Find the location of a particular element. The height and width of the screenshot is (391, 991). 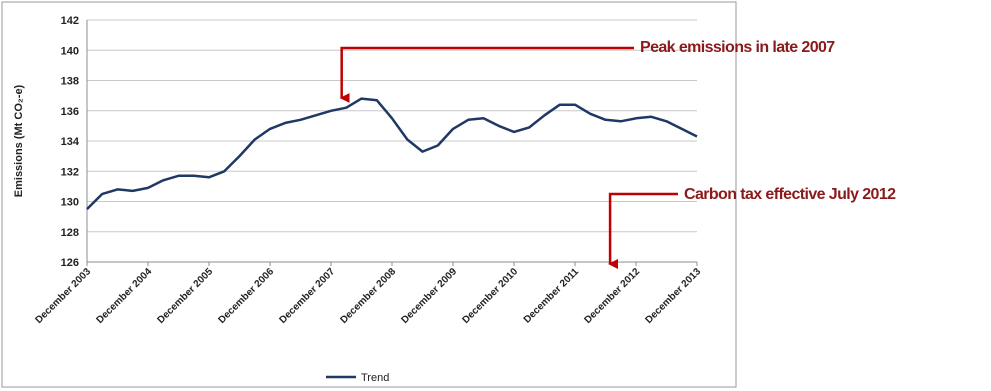

y-tick-label: 140 is located at coordinates (70, 51).